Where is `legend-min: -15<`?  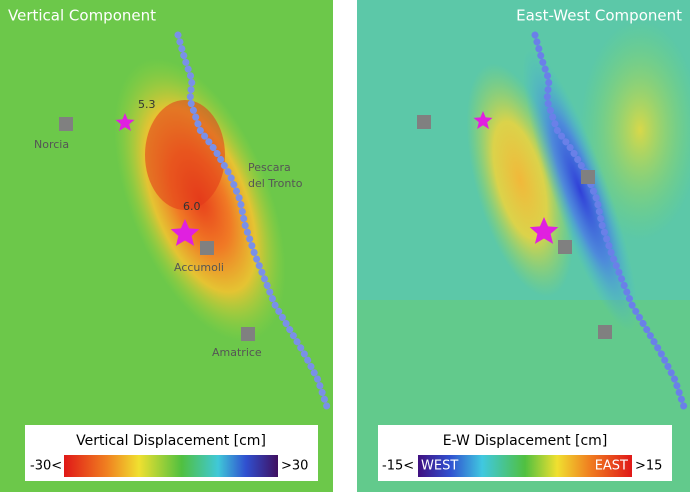
legend-min: -15< is located at coordinates (398, 466).